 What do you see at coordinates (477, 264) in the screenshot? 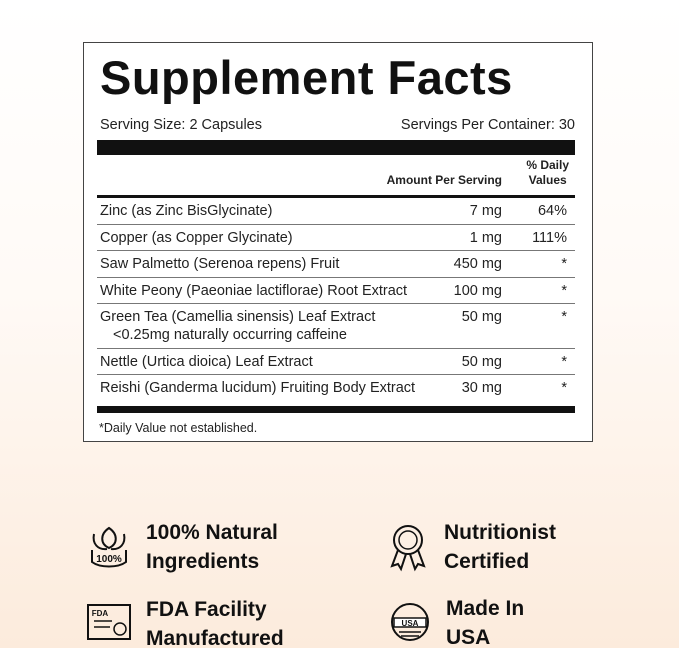
I see `amount: 450 mg` at bounding box center [477, 264].